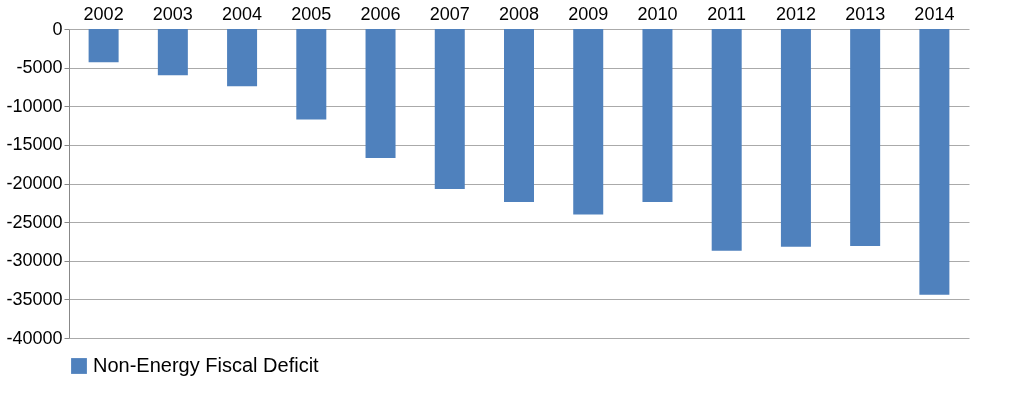 The width and height of the screenshot is (1013, 417). What do you see at coordinates (34, 337) in the screenshot?
I see `y-tick-label: -40000` at bounding box center [34, 337].